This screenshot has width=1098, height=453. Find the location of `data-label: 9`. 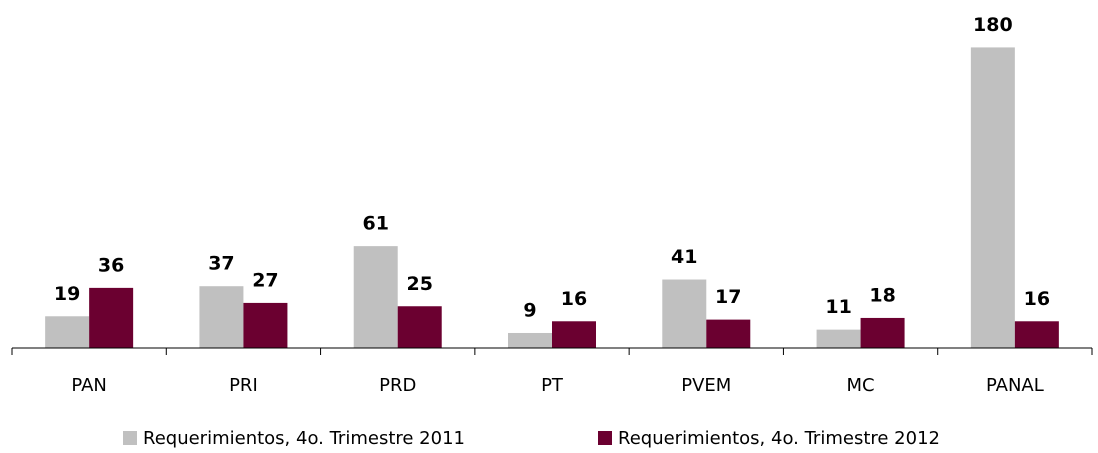

data-label: 9 is located at coordinates (529, 310).